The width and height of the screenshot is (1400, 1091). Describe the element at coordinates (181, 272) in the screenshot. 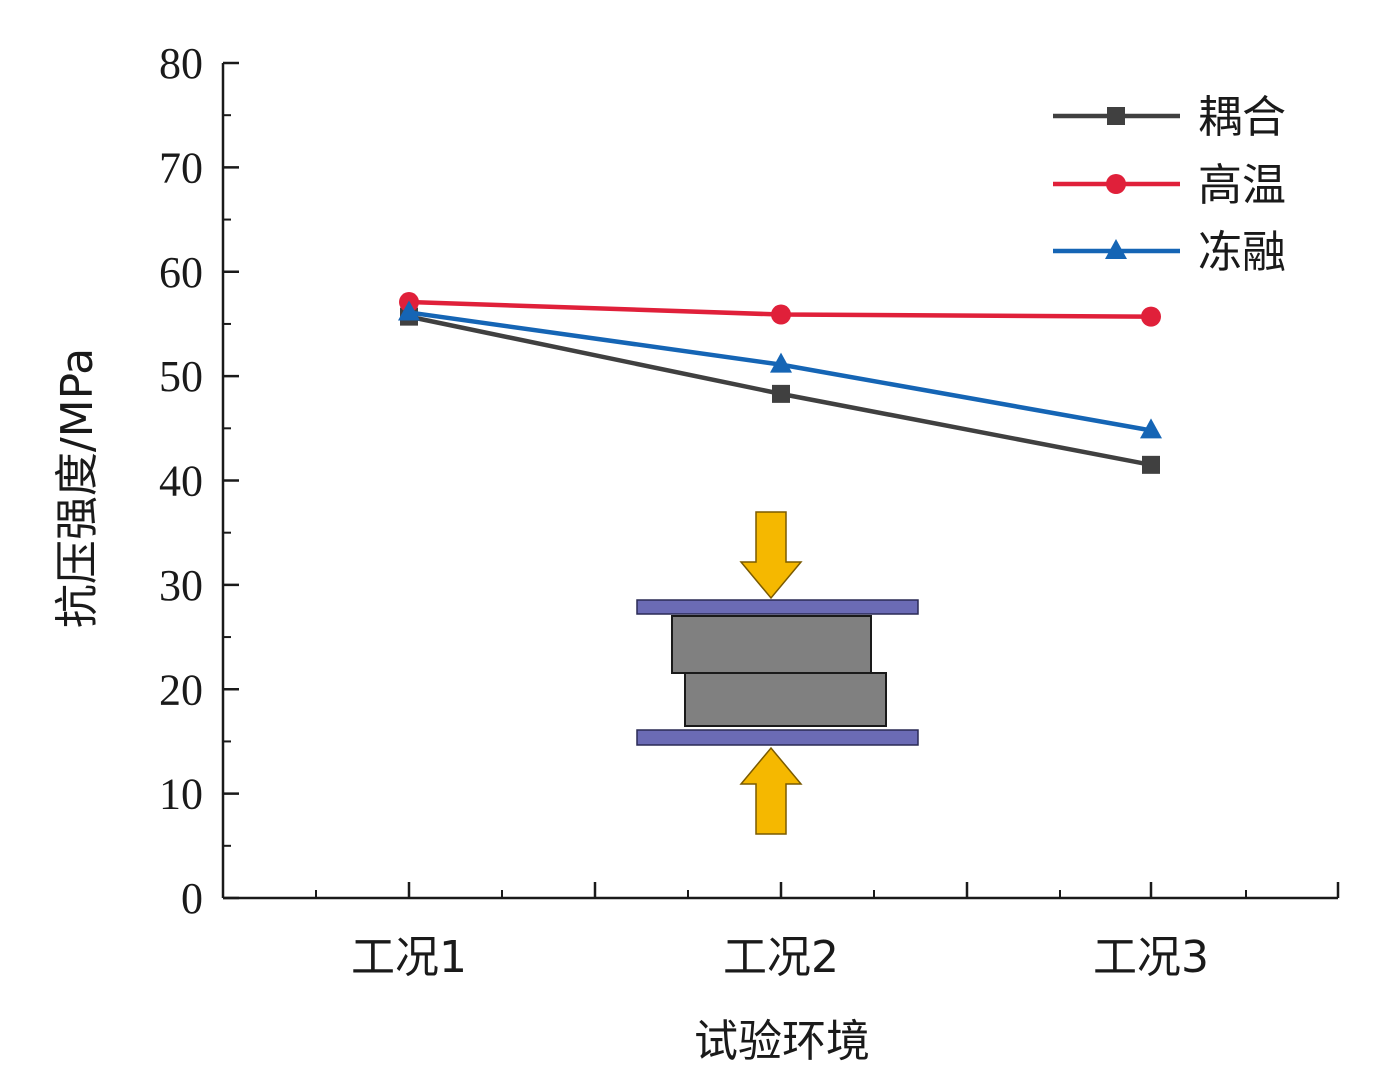

I see `y-tick-label: 60` at that location.